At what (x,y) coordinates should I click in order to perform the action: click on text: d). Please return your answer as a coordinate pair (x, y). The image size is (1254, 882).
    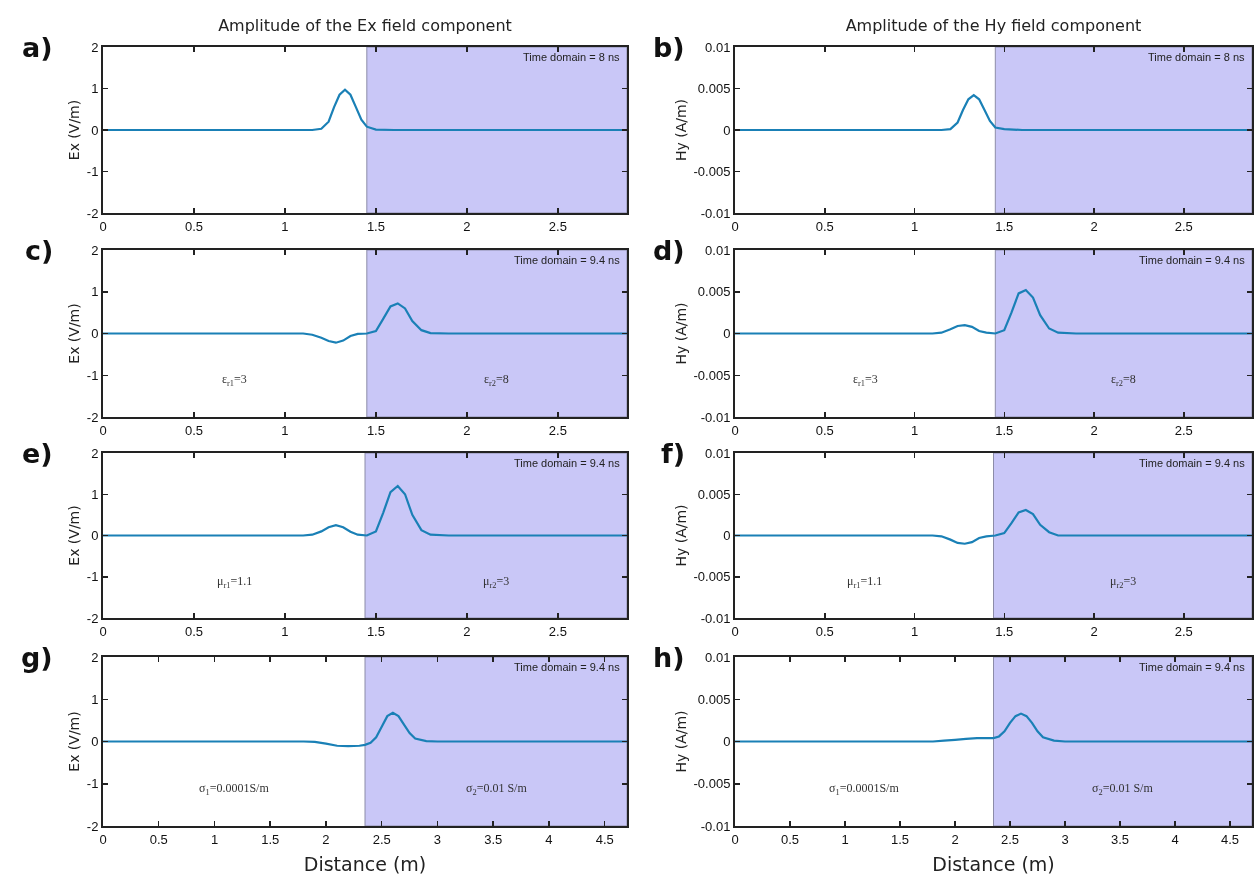
    Looking at the image, I should click on (669, 250).